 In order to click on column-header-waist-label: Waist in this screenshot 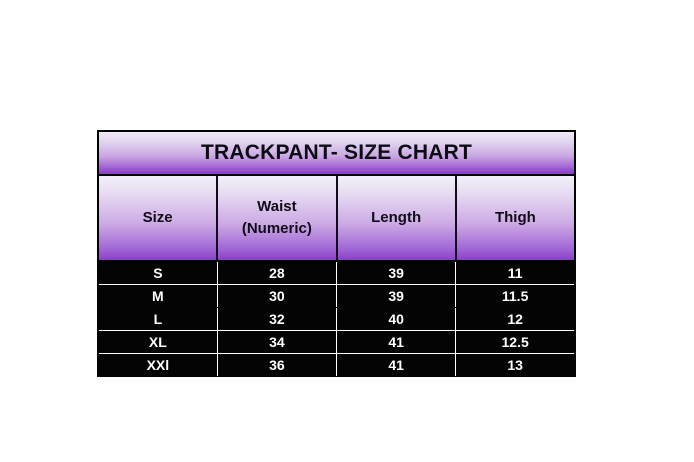, I will do `click(277, 207)`.